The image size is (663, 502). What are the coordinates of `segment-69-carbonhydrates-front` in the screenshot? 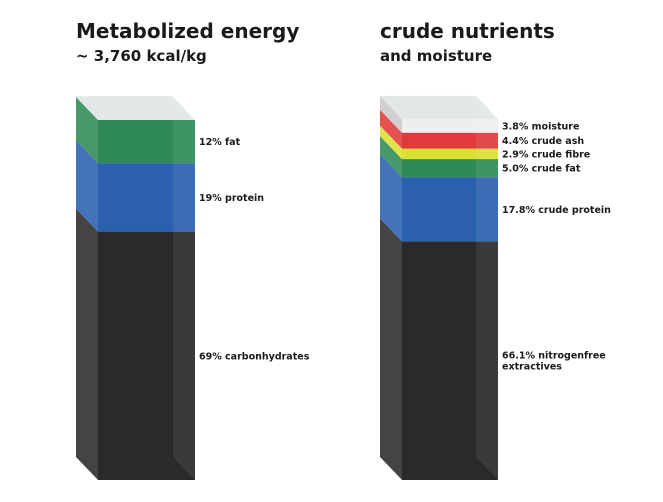 It's located at (146, 355).